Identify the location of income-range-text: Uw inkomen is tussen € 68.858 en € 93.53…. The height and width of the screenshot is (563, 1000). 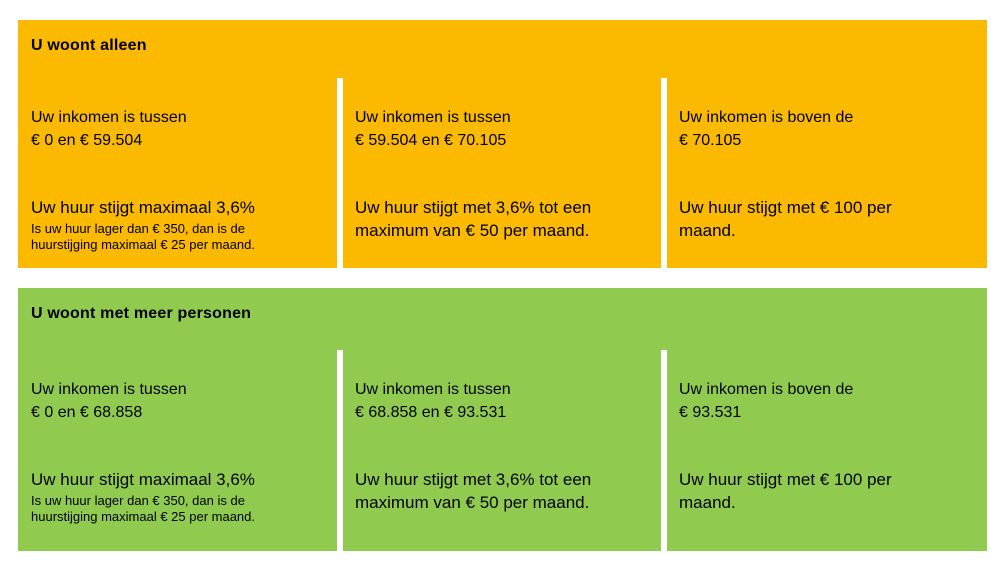
(433, 401).